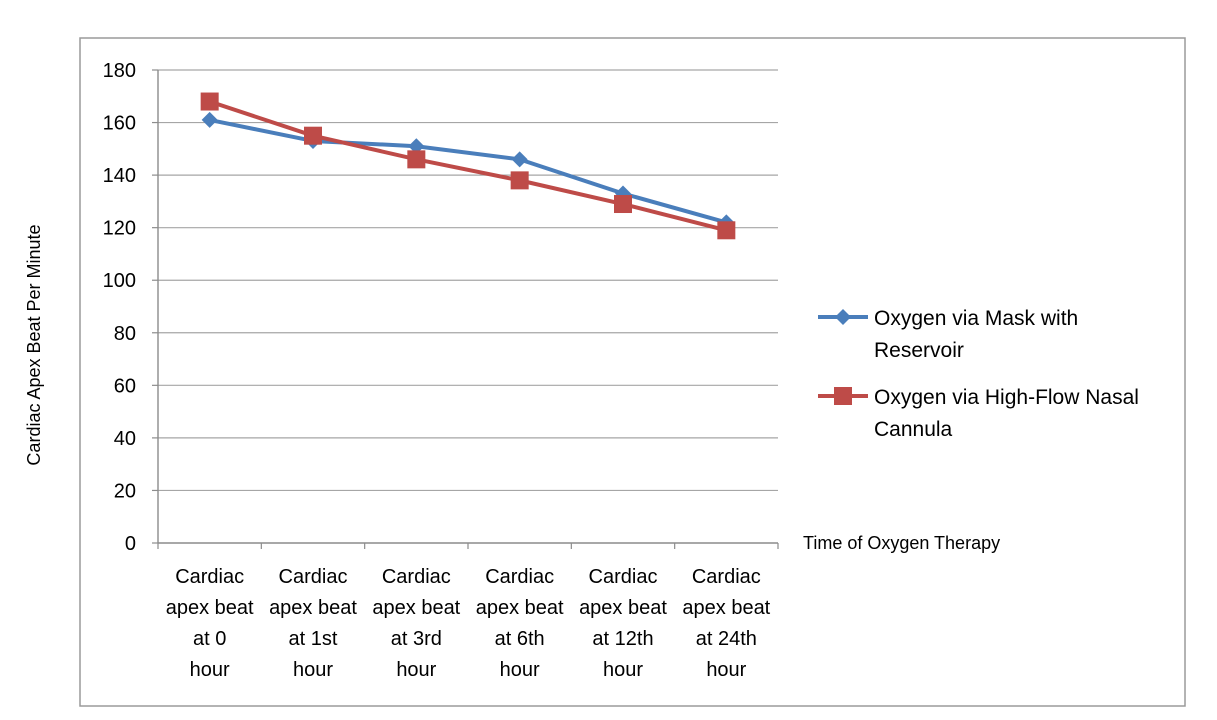  Describe the element at coordinates (209, 639) in the screenshot. I see `x-tick-label-line: at 0` at that location.